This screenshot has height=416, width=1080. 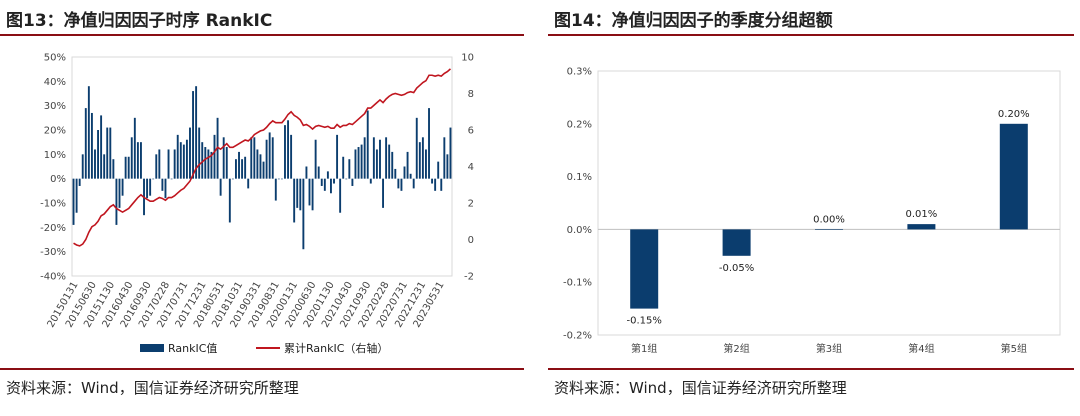 What do you see at coordinates (139, 21) in the screenshot?
I see `panel-title: 图13：净值归因因子时序 RankIC` at bounding box center [139, 21].